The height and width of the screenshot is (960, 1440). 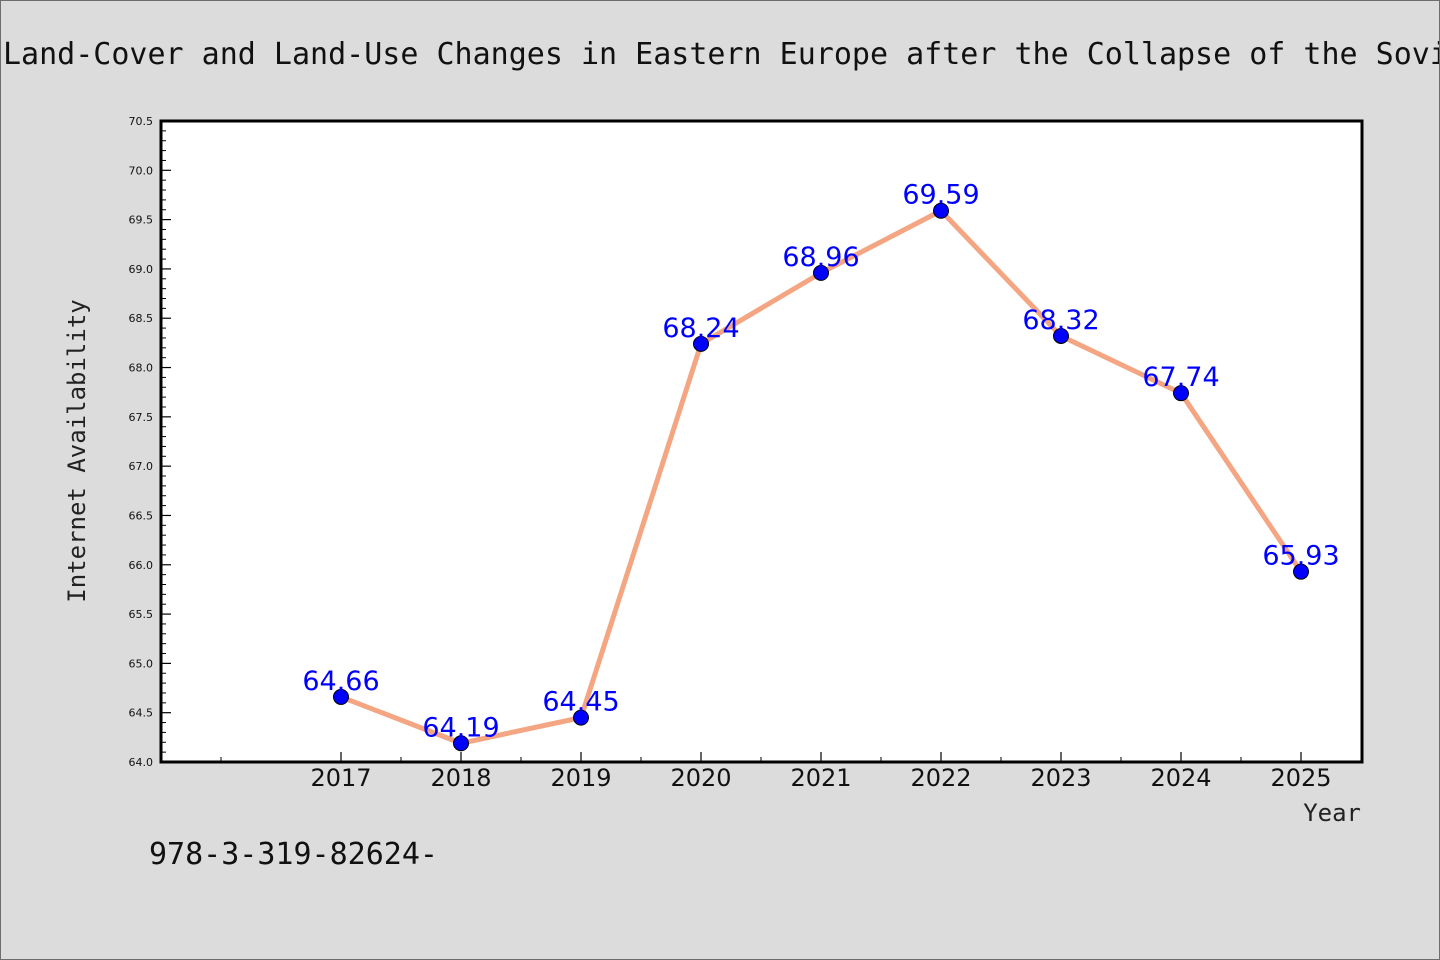 I want to click on x-tick-label: 2021, so click(x=820, y=778).